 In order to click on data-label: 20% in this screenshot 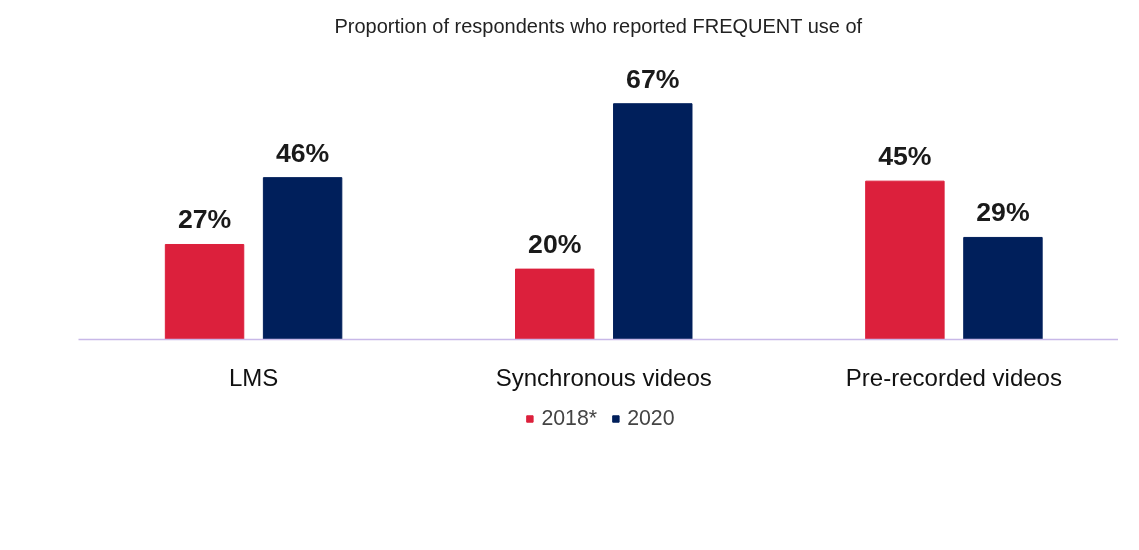, I will do `click(555, 244)`.